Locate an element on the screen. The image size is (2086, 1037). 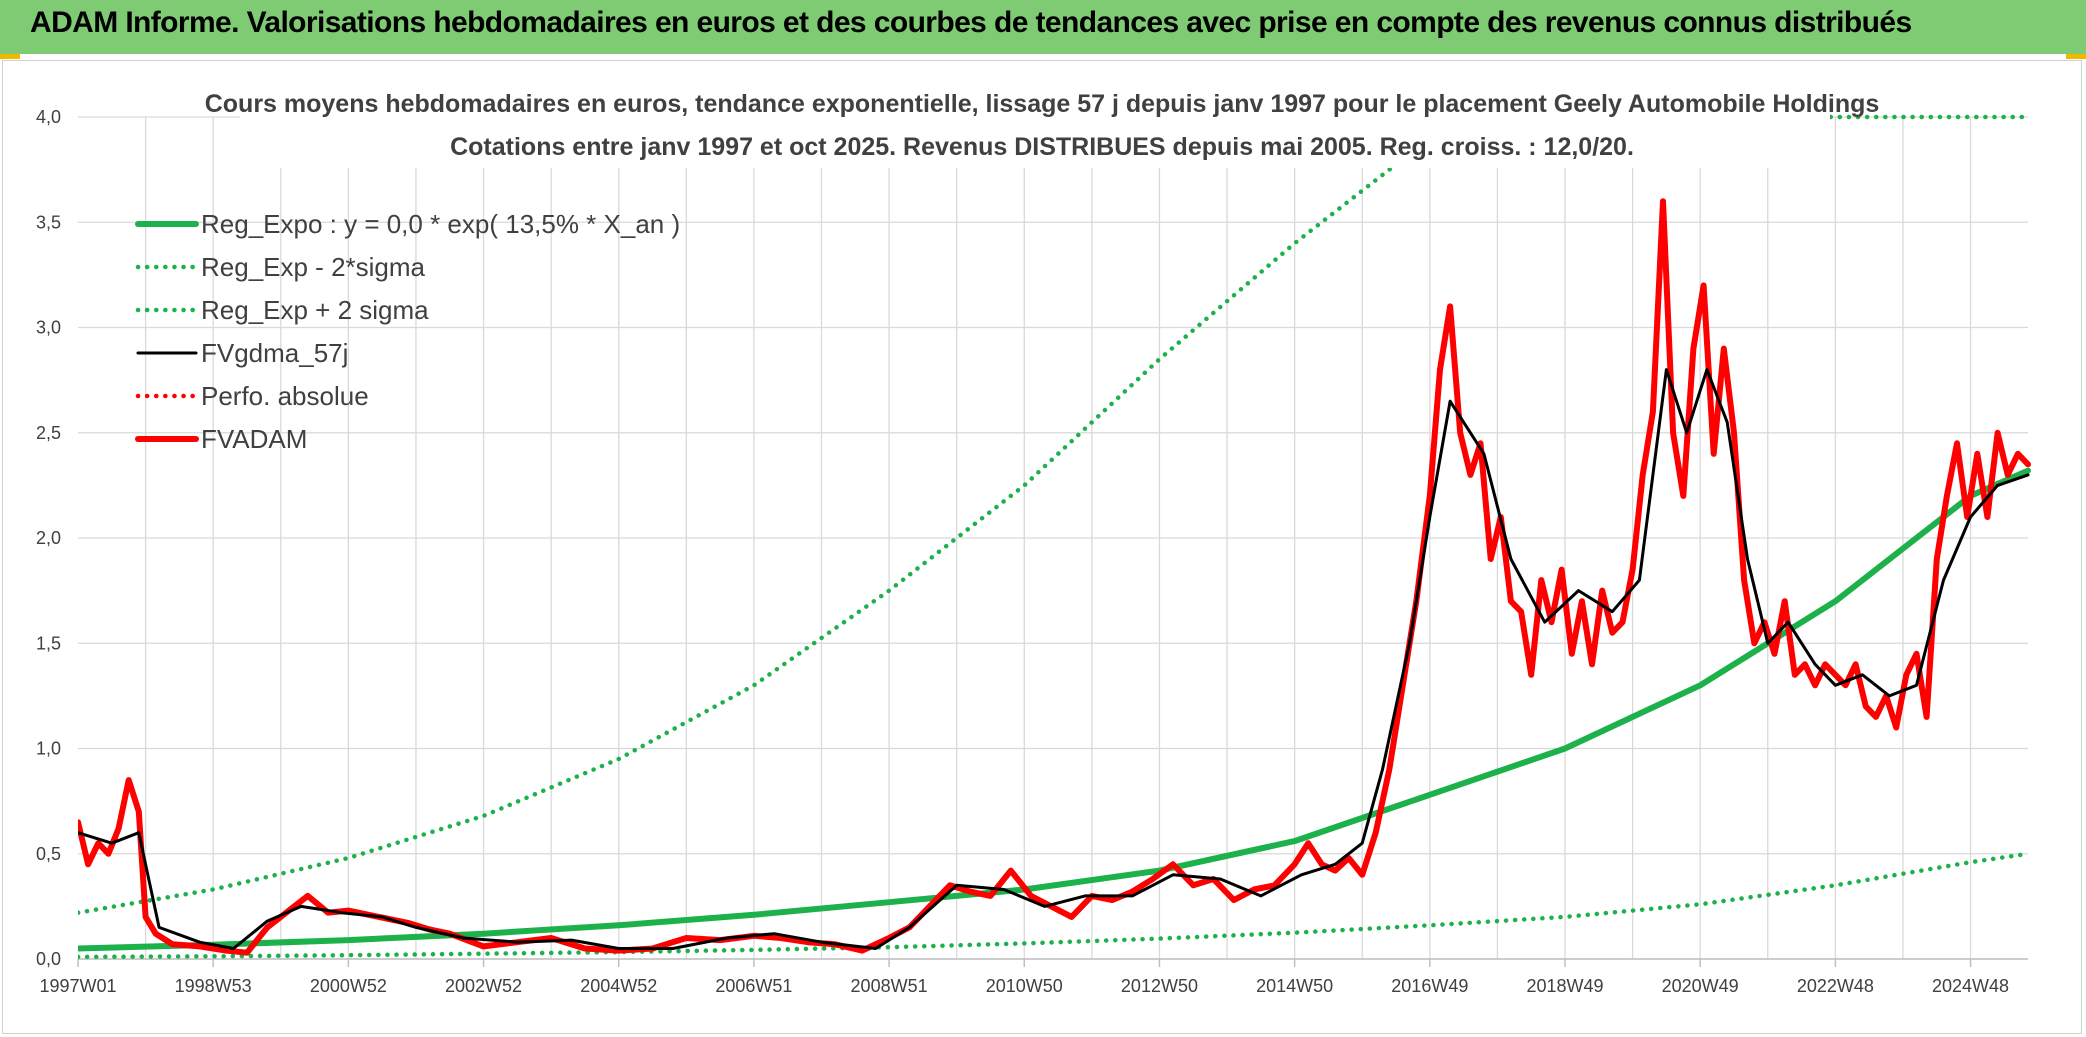
y-tick-label: 3,5 is located at coordinates (48, 222).